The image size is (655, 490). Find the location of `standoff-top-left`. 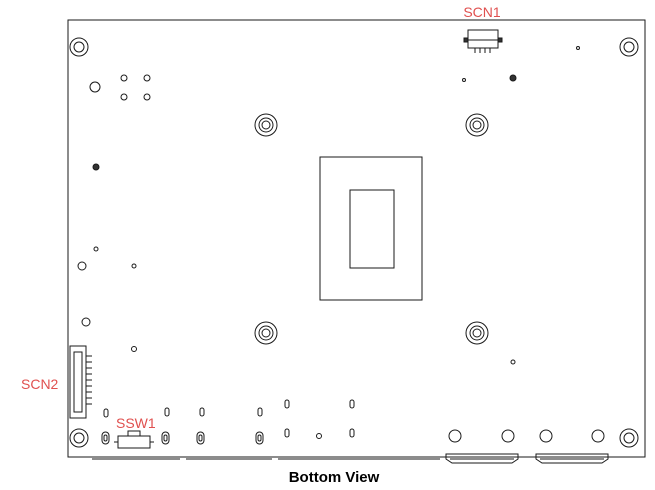

standoff-top-left is located at coordinates (266, 125).